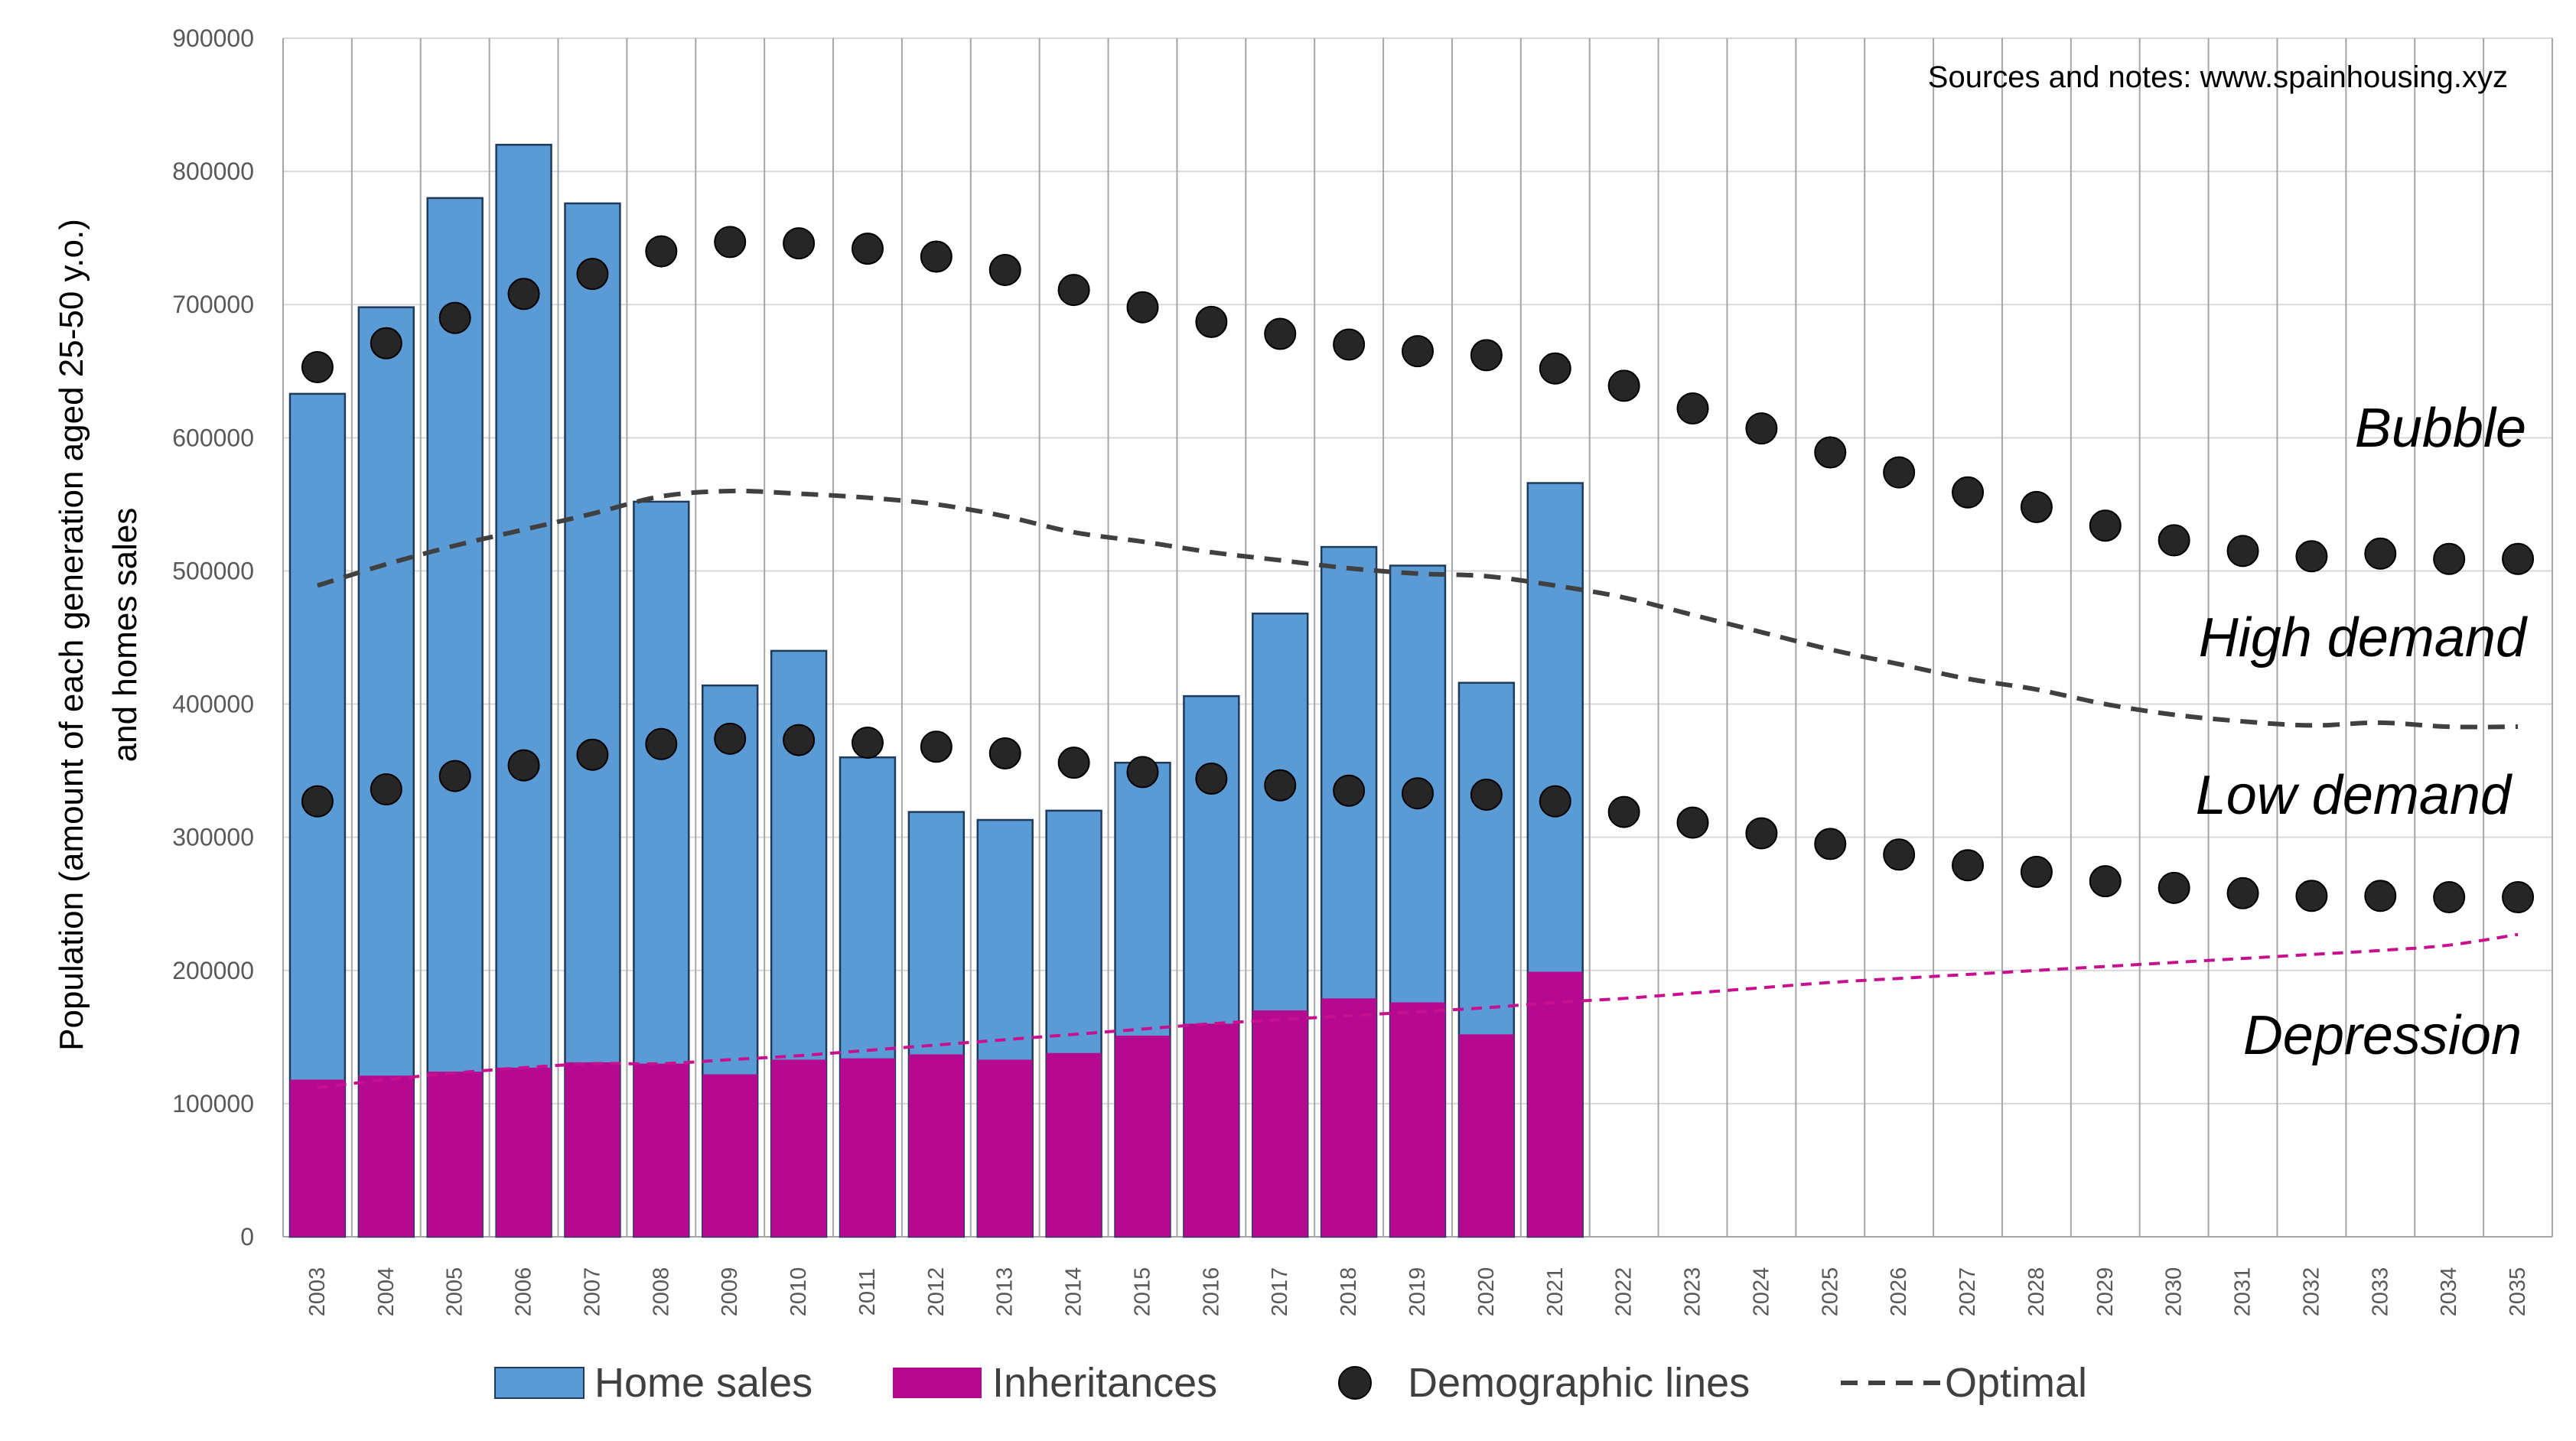  What do you see at coordinates (867, 743) in the screenshot?
I see `demographic-point-lower-2011` at bounding box center [867, 743].